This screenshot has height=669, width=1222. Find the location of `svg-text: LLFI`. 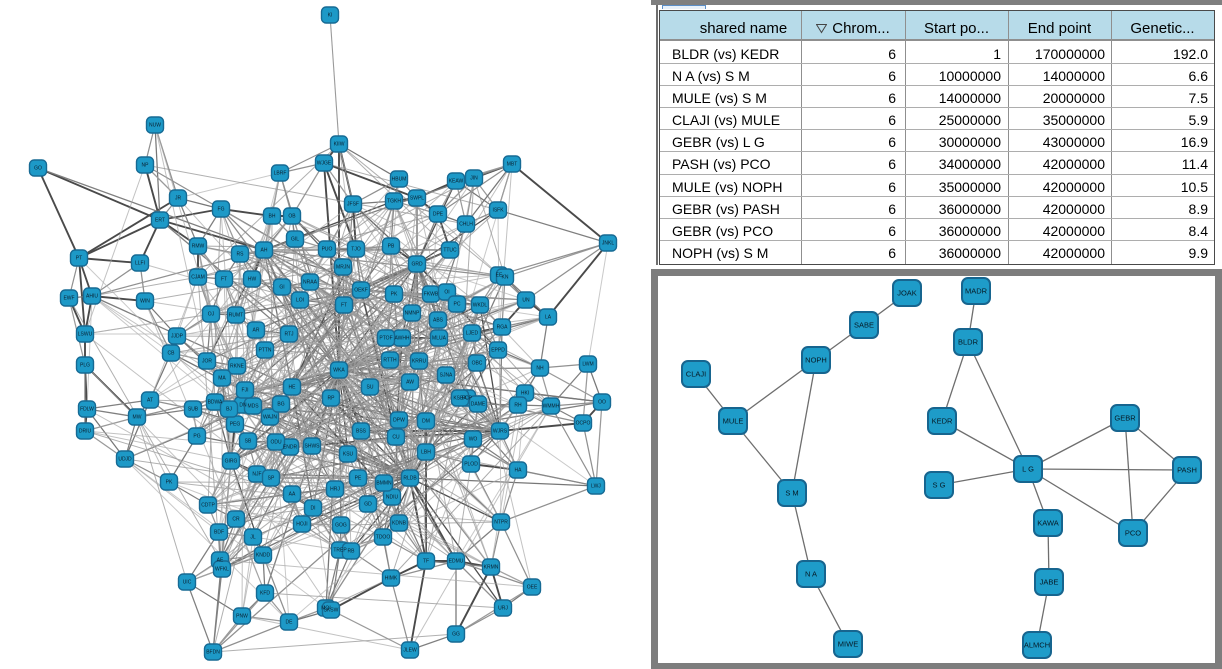

svg-text: LLFI is located at coordinates (140, 264).